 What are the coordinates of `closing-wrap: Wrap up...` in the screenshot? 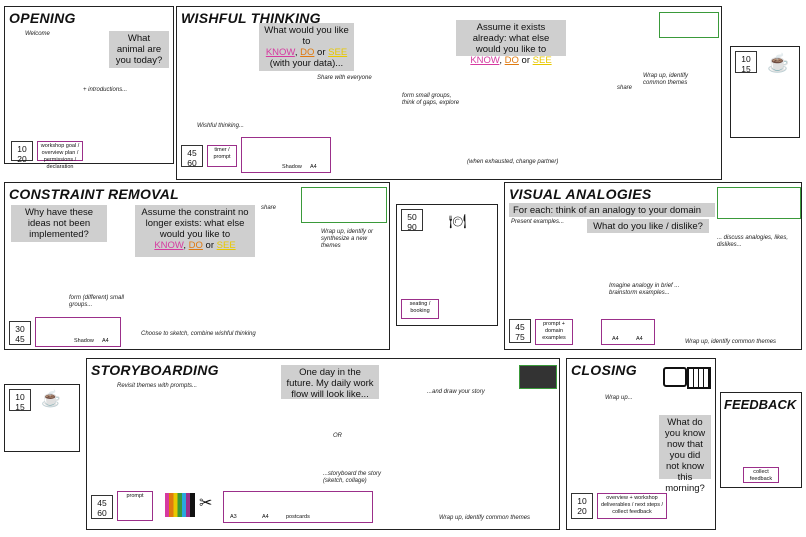 It's located at (619, 398).